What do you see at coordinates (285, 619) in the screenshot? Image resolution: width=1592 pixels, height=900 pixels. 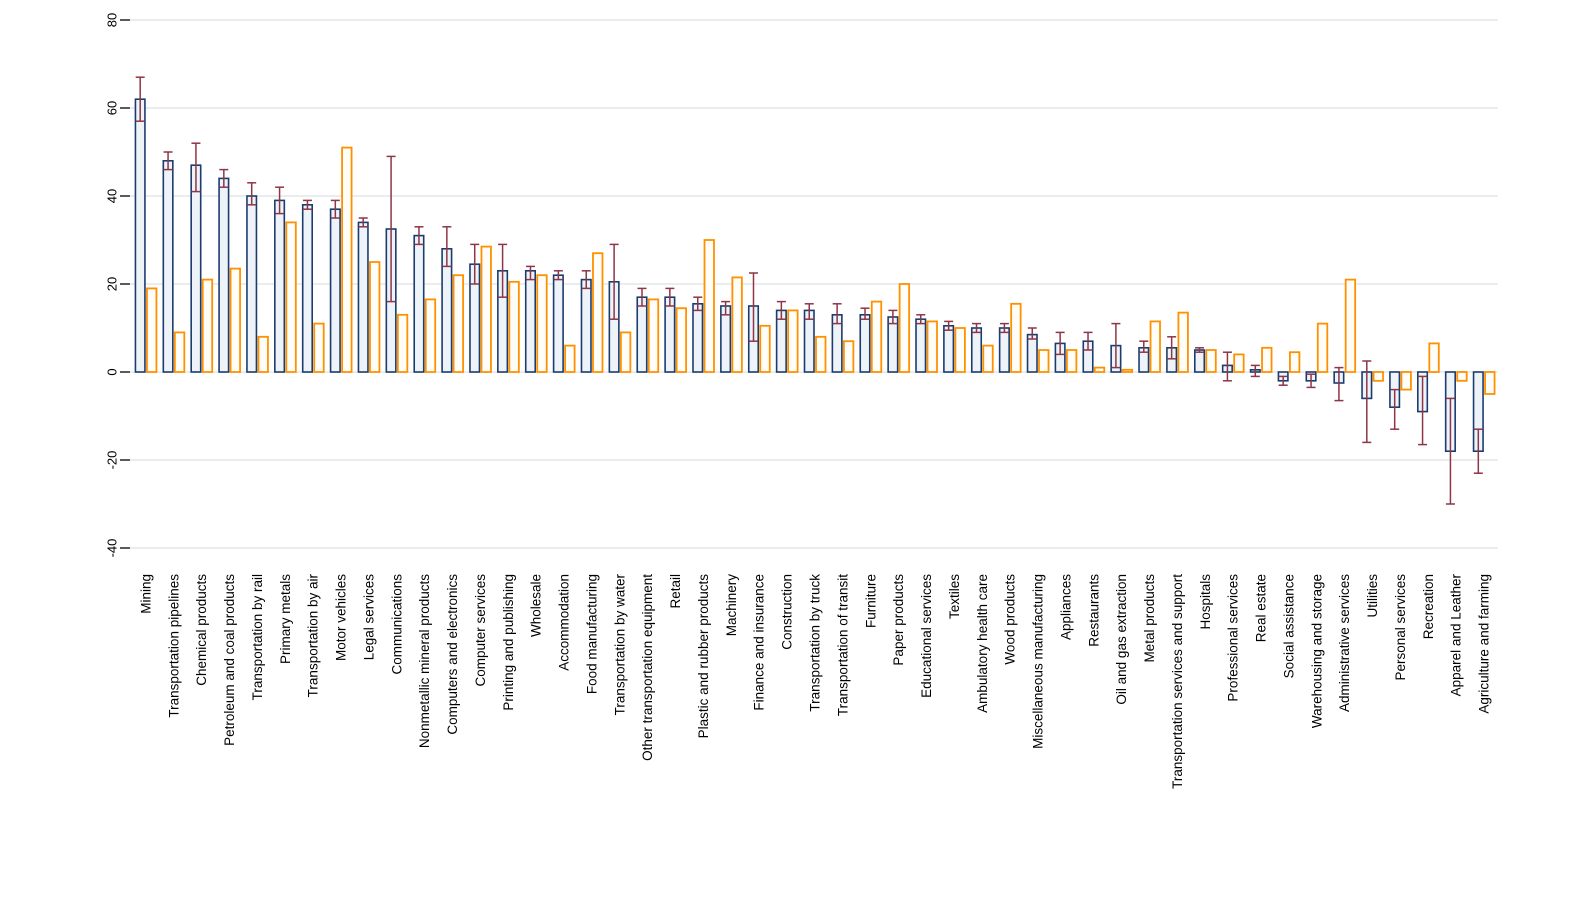 I see `x-category-label: Primary metals` at bounding box center [285, 619].